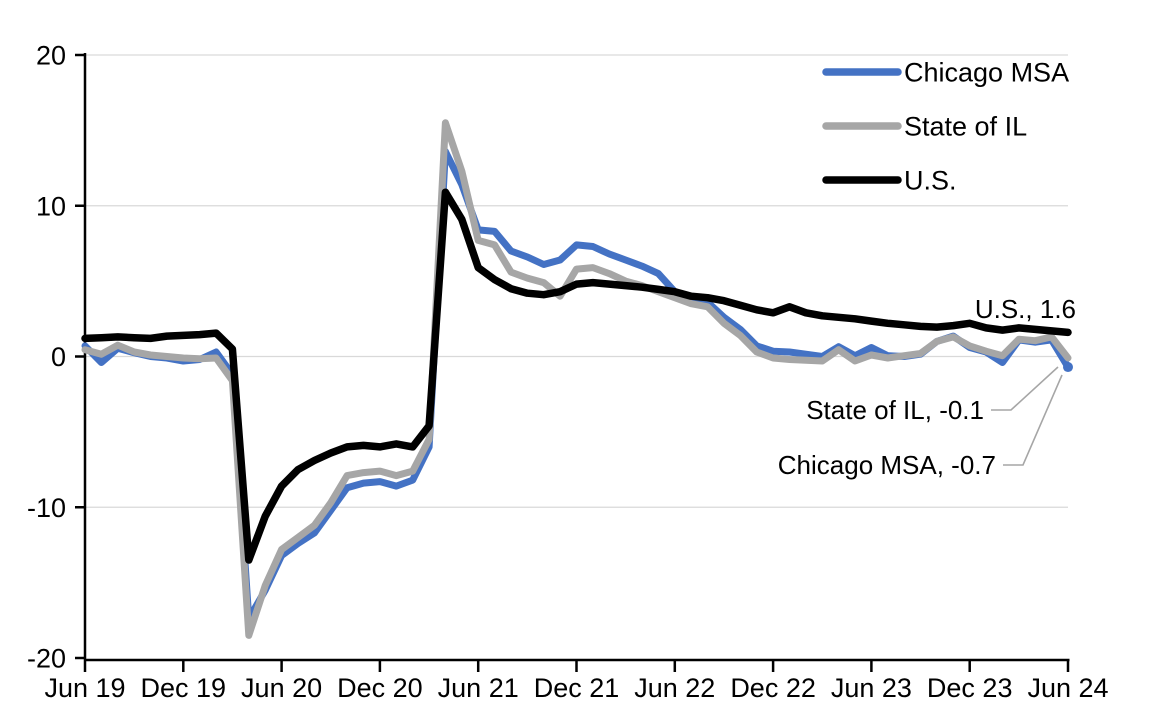  Describe the element at coordinates (1025, 388) in the screenshot. I see `leader-line-state-of-il` at that location.